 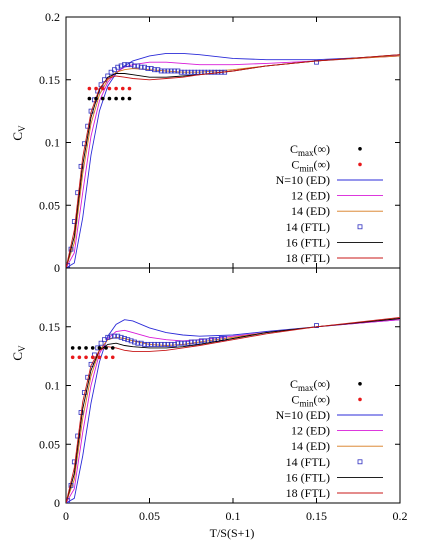 I want to click on x-tick-label: 0, so click(x=66, y=516).